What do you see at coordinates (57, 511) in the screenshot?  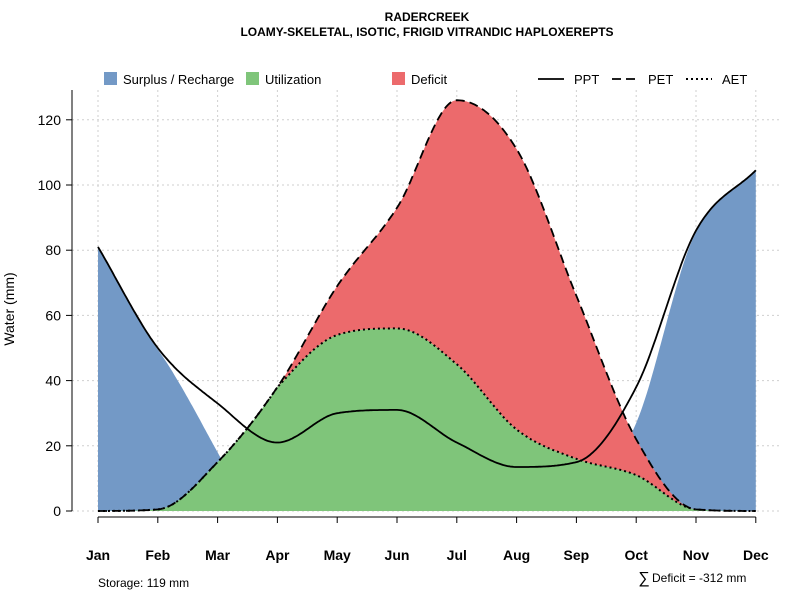 I see `y-tick-label: 0` at bounding box center [57, 511].